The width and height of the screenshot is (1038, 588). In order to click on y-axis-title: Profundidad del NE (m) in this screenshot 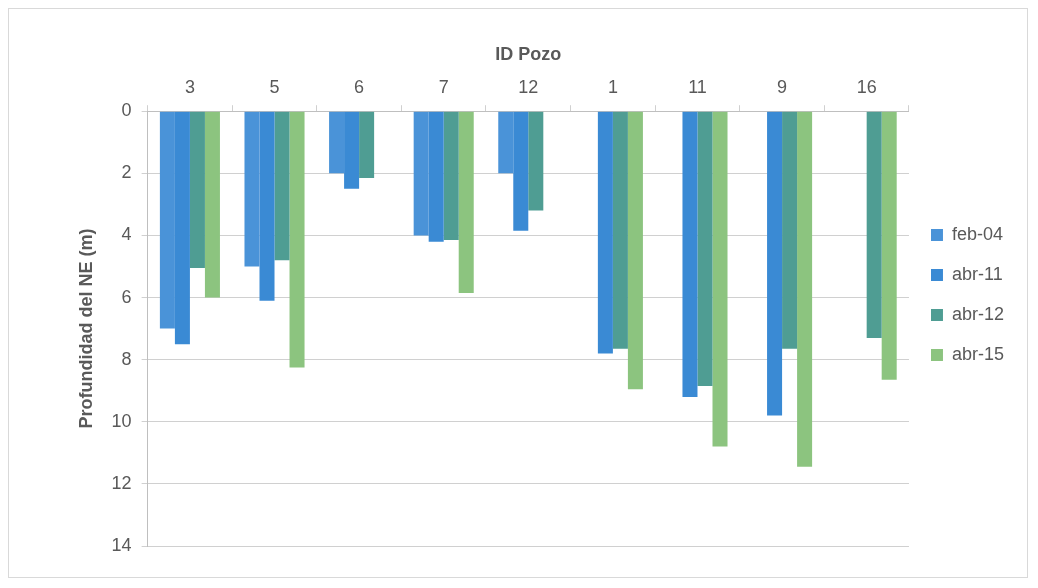, I will do `click(85, 328)`.